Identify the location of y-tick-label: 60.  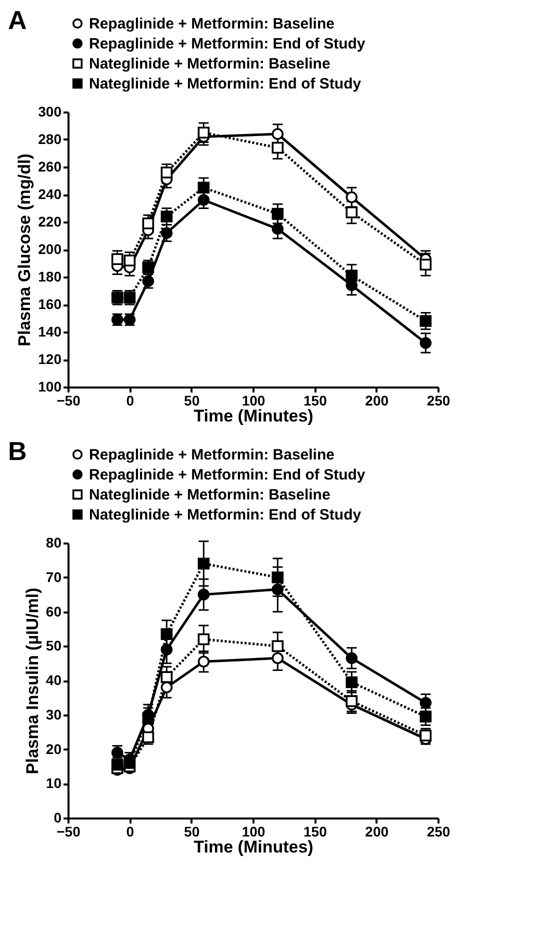
(54, 611).